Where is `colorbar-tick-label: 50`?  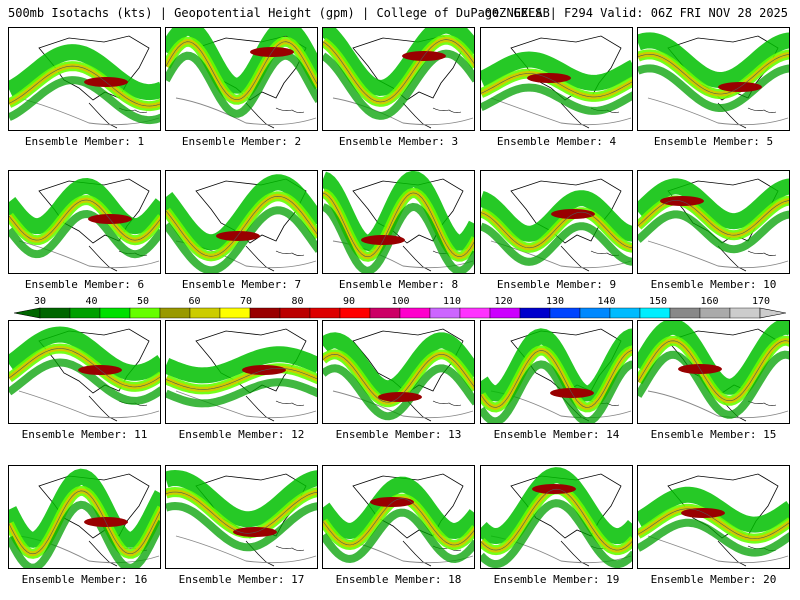
colorbar-tick-label: 50 is located at coordinates (143, 301).